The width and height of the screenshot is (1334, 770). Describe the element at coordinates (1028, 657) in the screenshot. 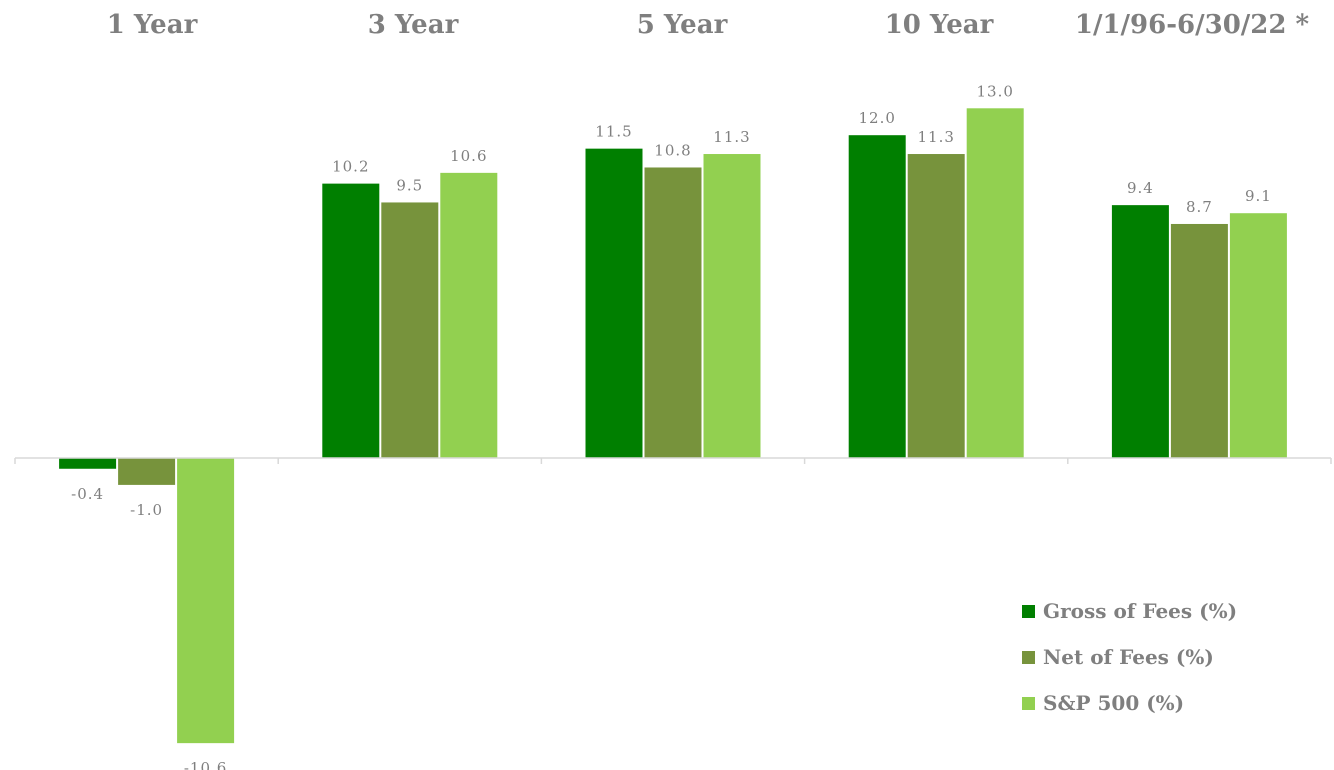

I see `legend-swatch-net` at that location.